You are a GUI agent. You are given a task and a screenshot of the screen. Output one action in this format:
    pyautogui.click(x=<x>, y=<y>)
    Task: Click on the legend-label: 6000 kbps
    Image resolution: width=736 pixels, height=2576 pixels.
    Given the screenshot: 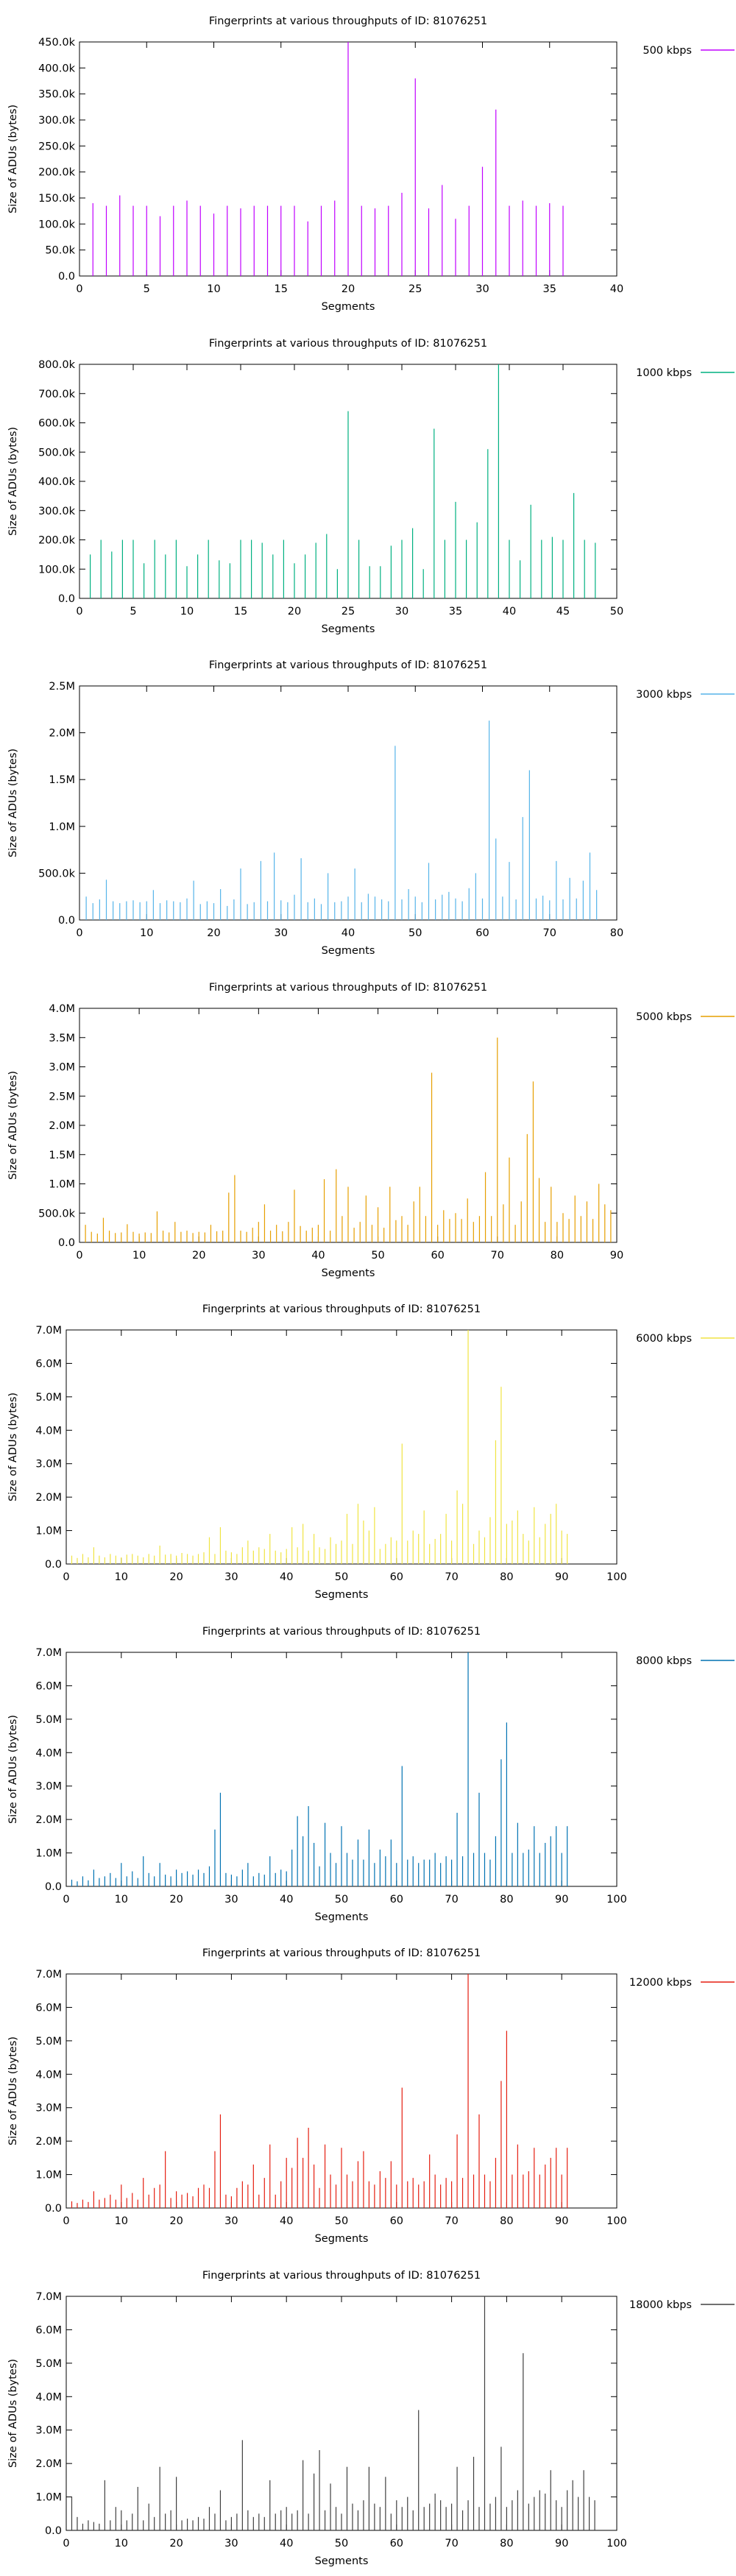 What is the action you would take?
    pyautogui.click(x=664, y=1339)
    